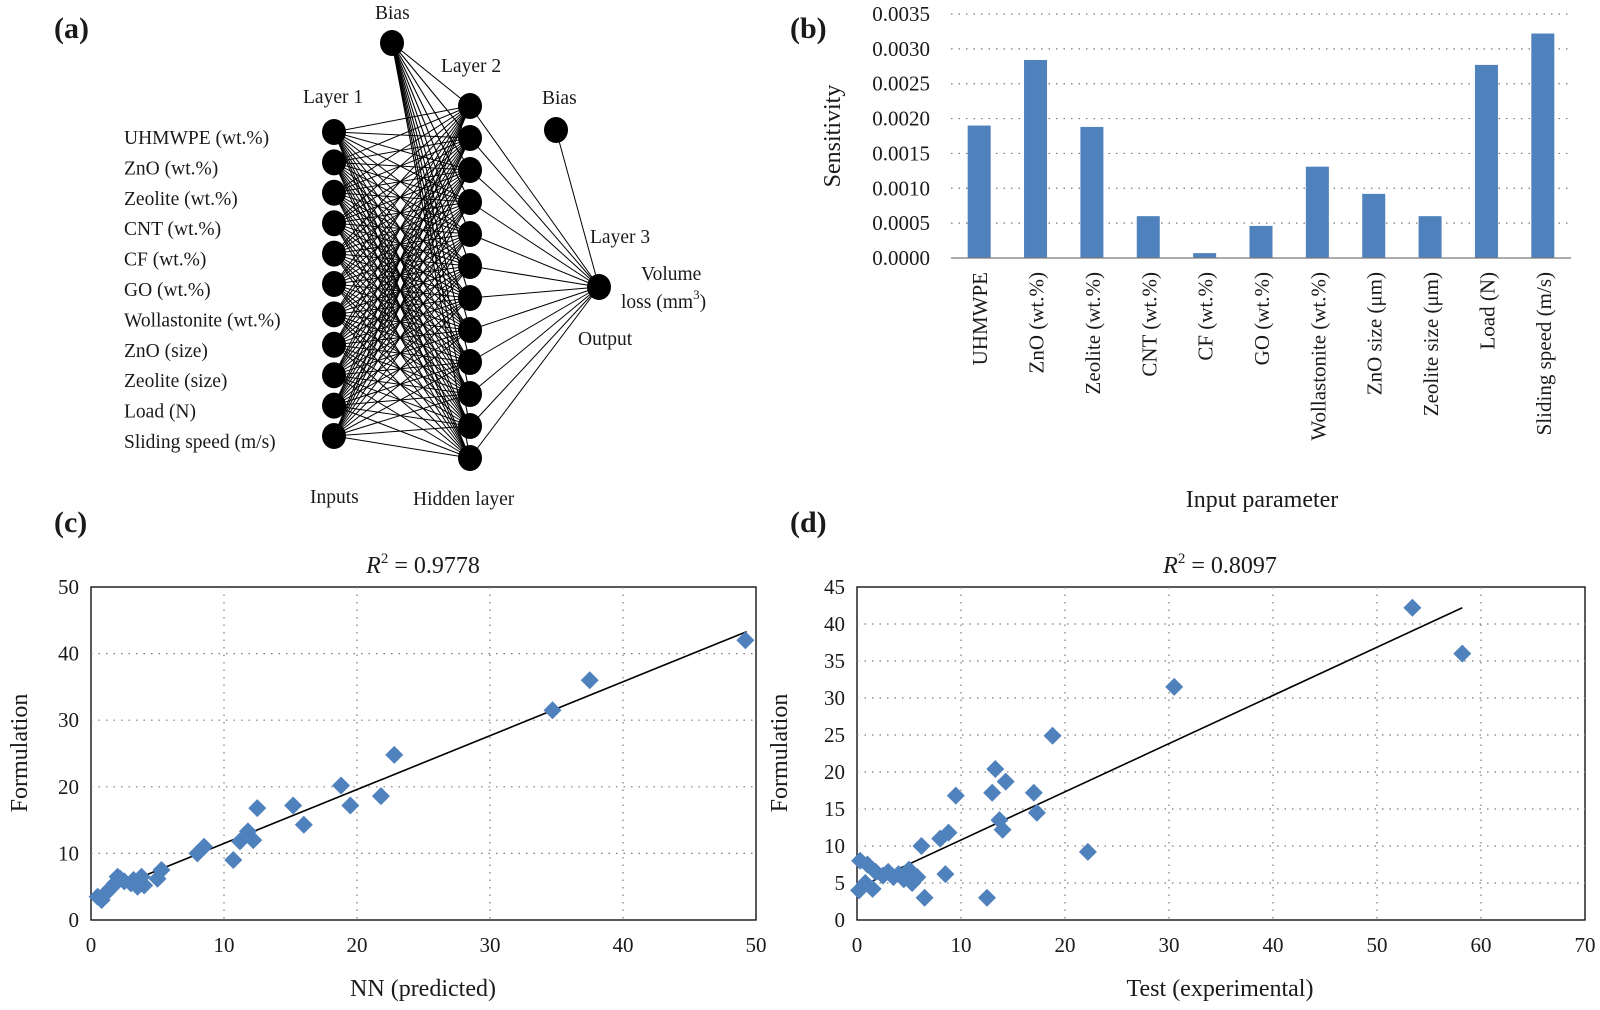  Describe the element at coordinates (74, 920) in the screenshot. I see `panel-c-y-tick-0: 0` at that location.